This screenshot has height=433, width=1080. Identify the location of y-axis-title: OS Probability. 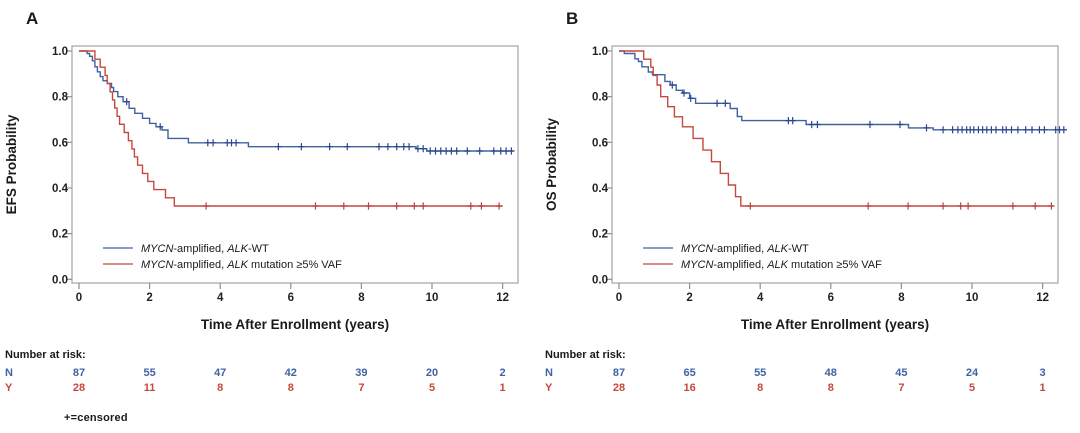
(551, 165).